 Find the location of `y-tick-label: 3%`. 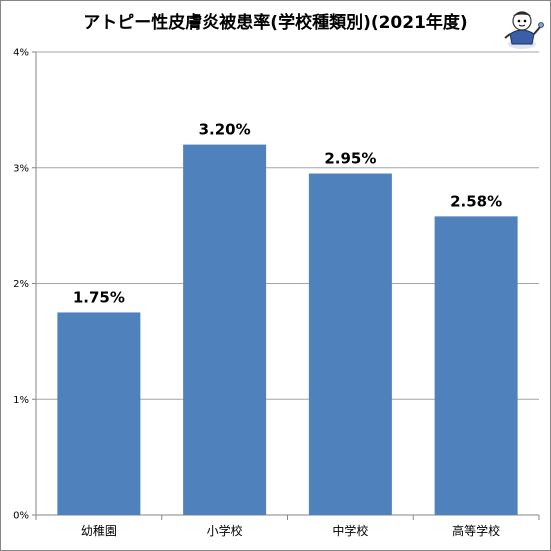

y-tick-label: 3% is located at coordinates (21, 168).